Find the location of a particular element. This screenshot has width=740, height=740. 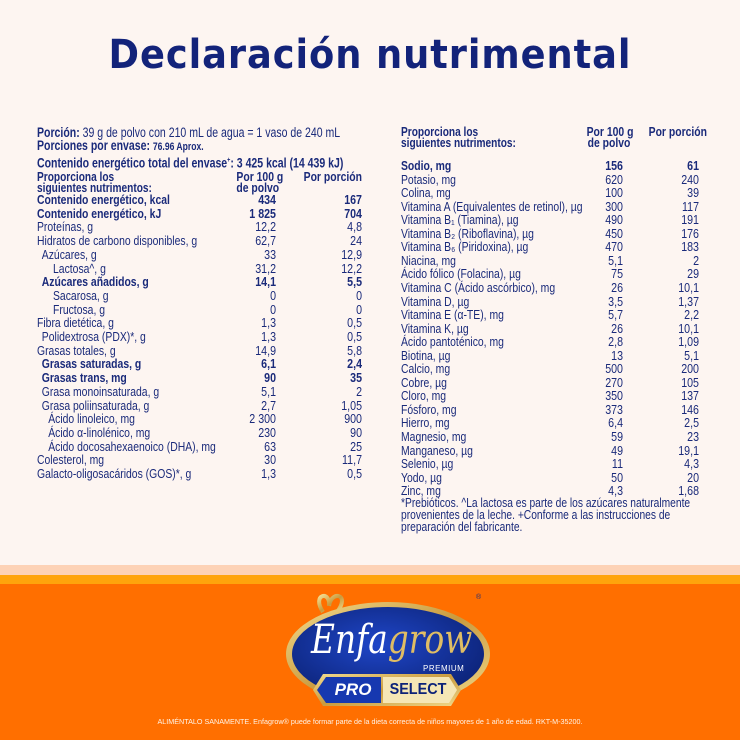

per-100g-value: 30 is located at coordinates (270, 460).